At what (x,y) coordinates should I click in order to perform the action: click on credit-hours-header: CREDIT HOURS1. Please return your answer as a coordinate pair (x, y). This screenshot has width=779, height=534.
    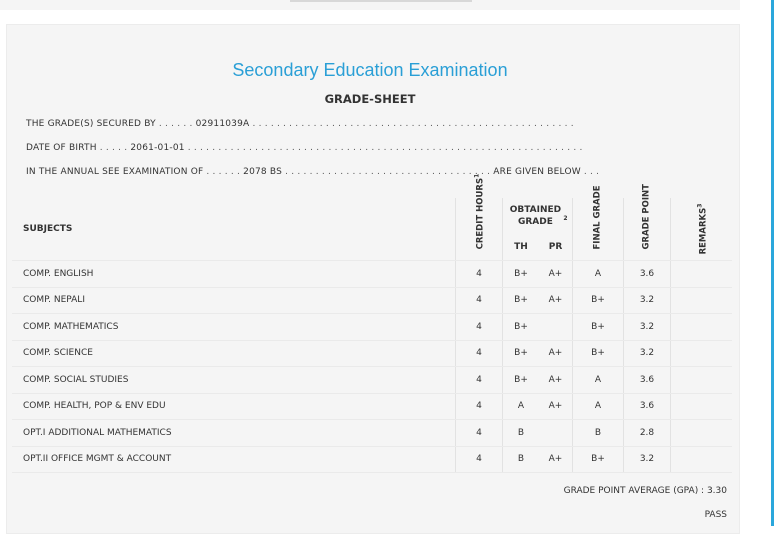
    Looking at the image, I should click on (479, 217).